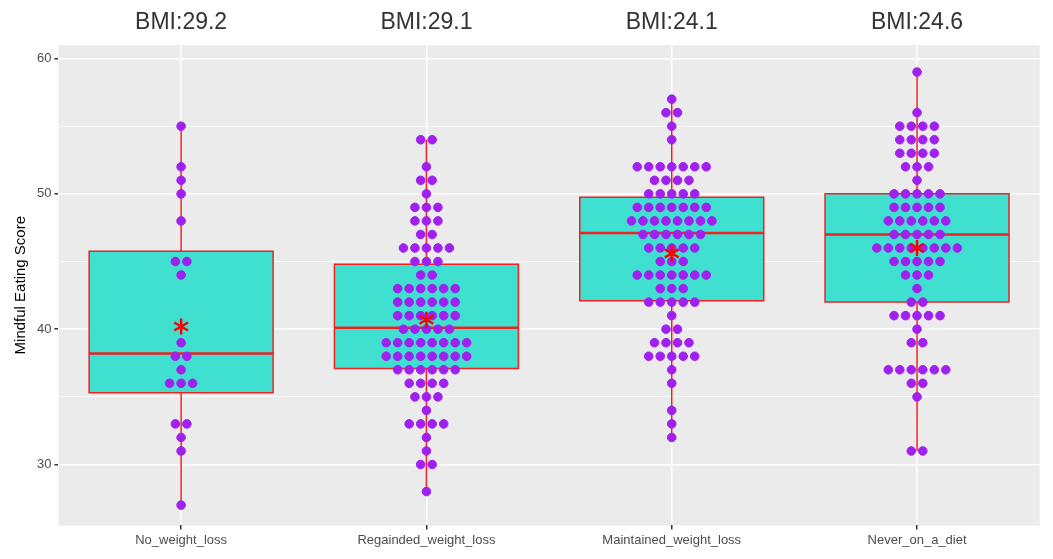 The image size is (1053, 559). What do you see at coordinates (20, 285) in the screenshot?
I see `y-axis-title: Mindful Eating Score` at bounding box center [20, 285].